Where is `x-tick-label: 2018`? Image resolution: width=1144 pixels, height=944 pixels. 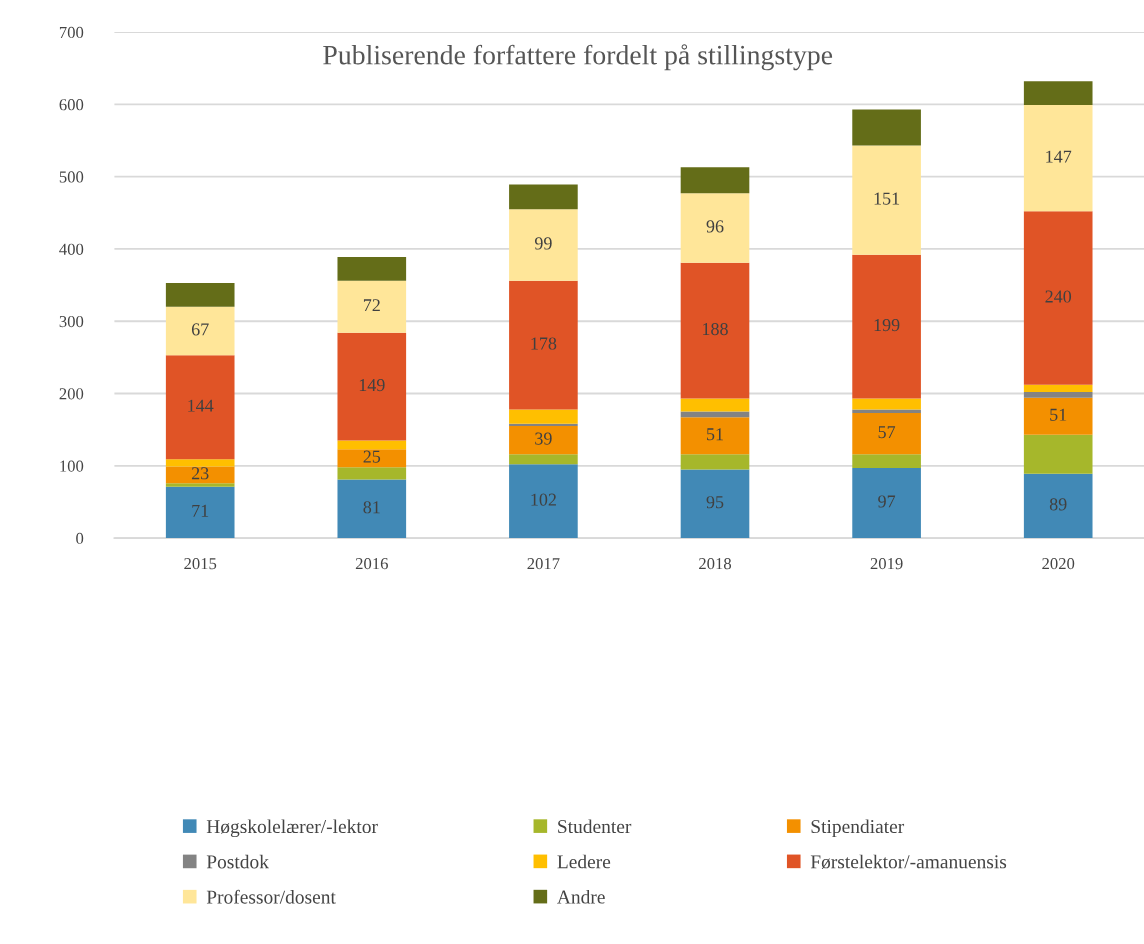 x-tick-label: 2018 is located at coordinates (715, 564).